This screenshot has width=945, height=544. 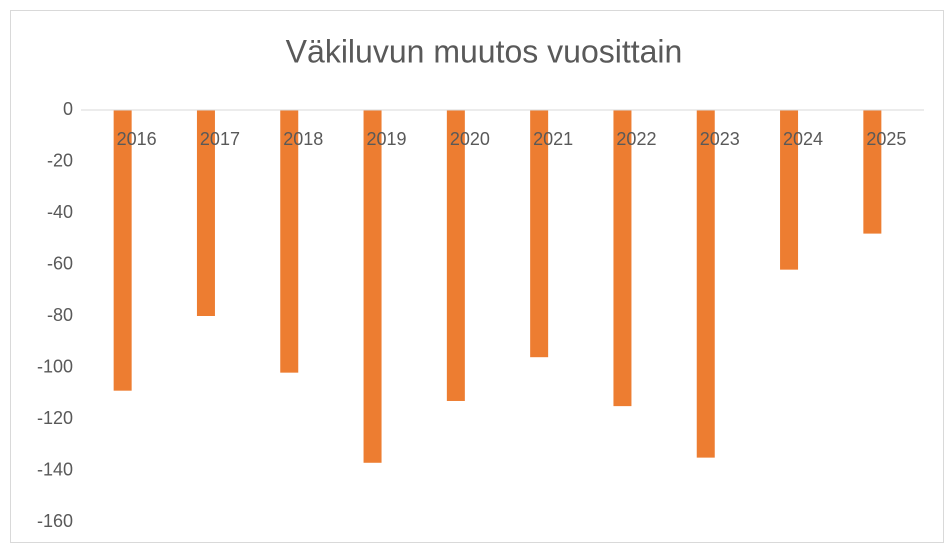 I want to click on chart-title: Väkiluvun muutos vuosittain, so click(x=484, y=51).